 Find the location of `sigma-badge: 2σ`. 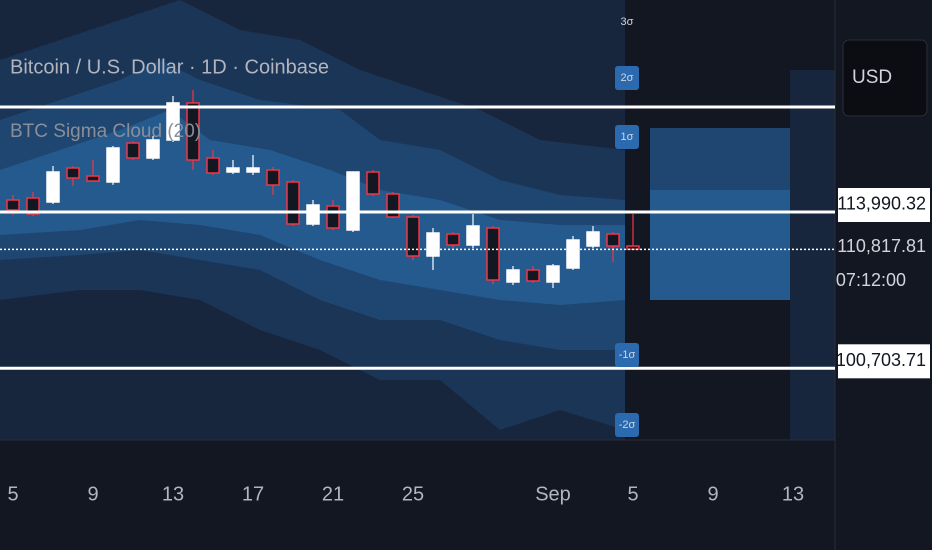

sigma-badge: 2σ is located at coordinates (627, 78).